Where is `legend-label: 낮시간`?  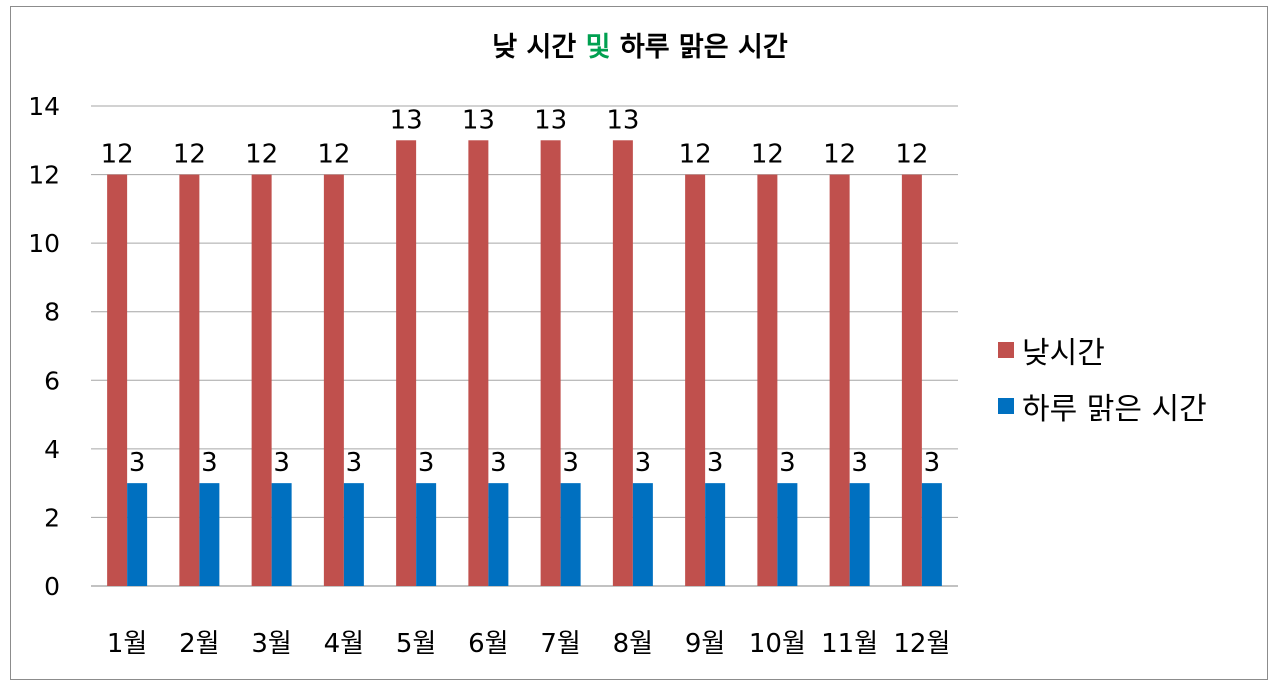 legend-label: 낮시간 is located at coordinates (1063, 353).